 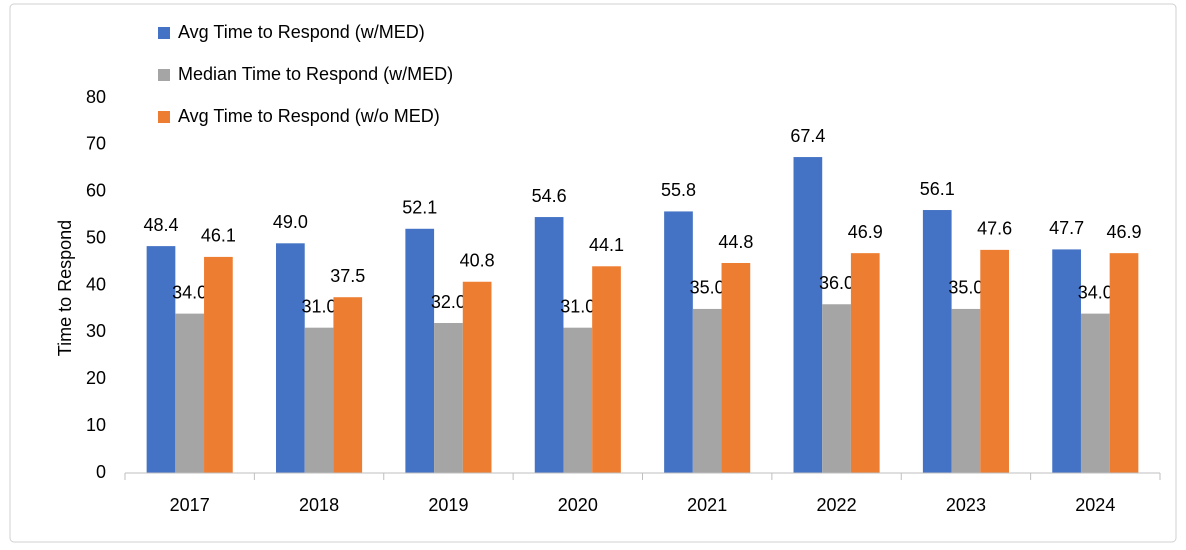 What do you see at coordinates (966, 505) in the screenshot?
I see `x-tick-label: 2023` at bounding box center [966, 505].